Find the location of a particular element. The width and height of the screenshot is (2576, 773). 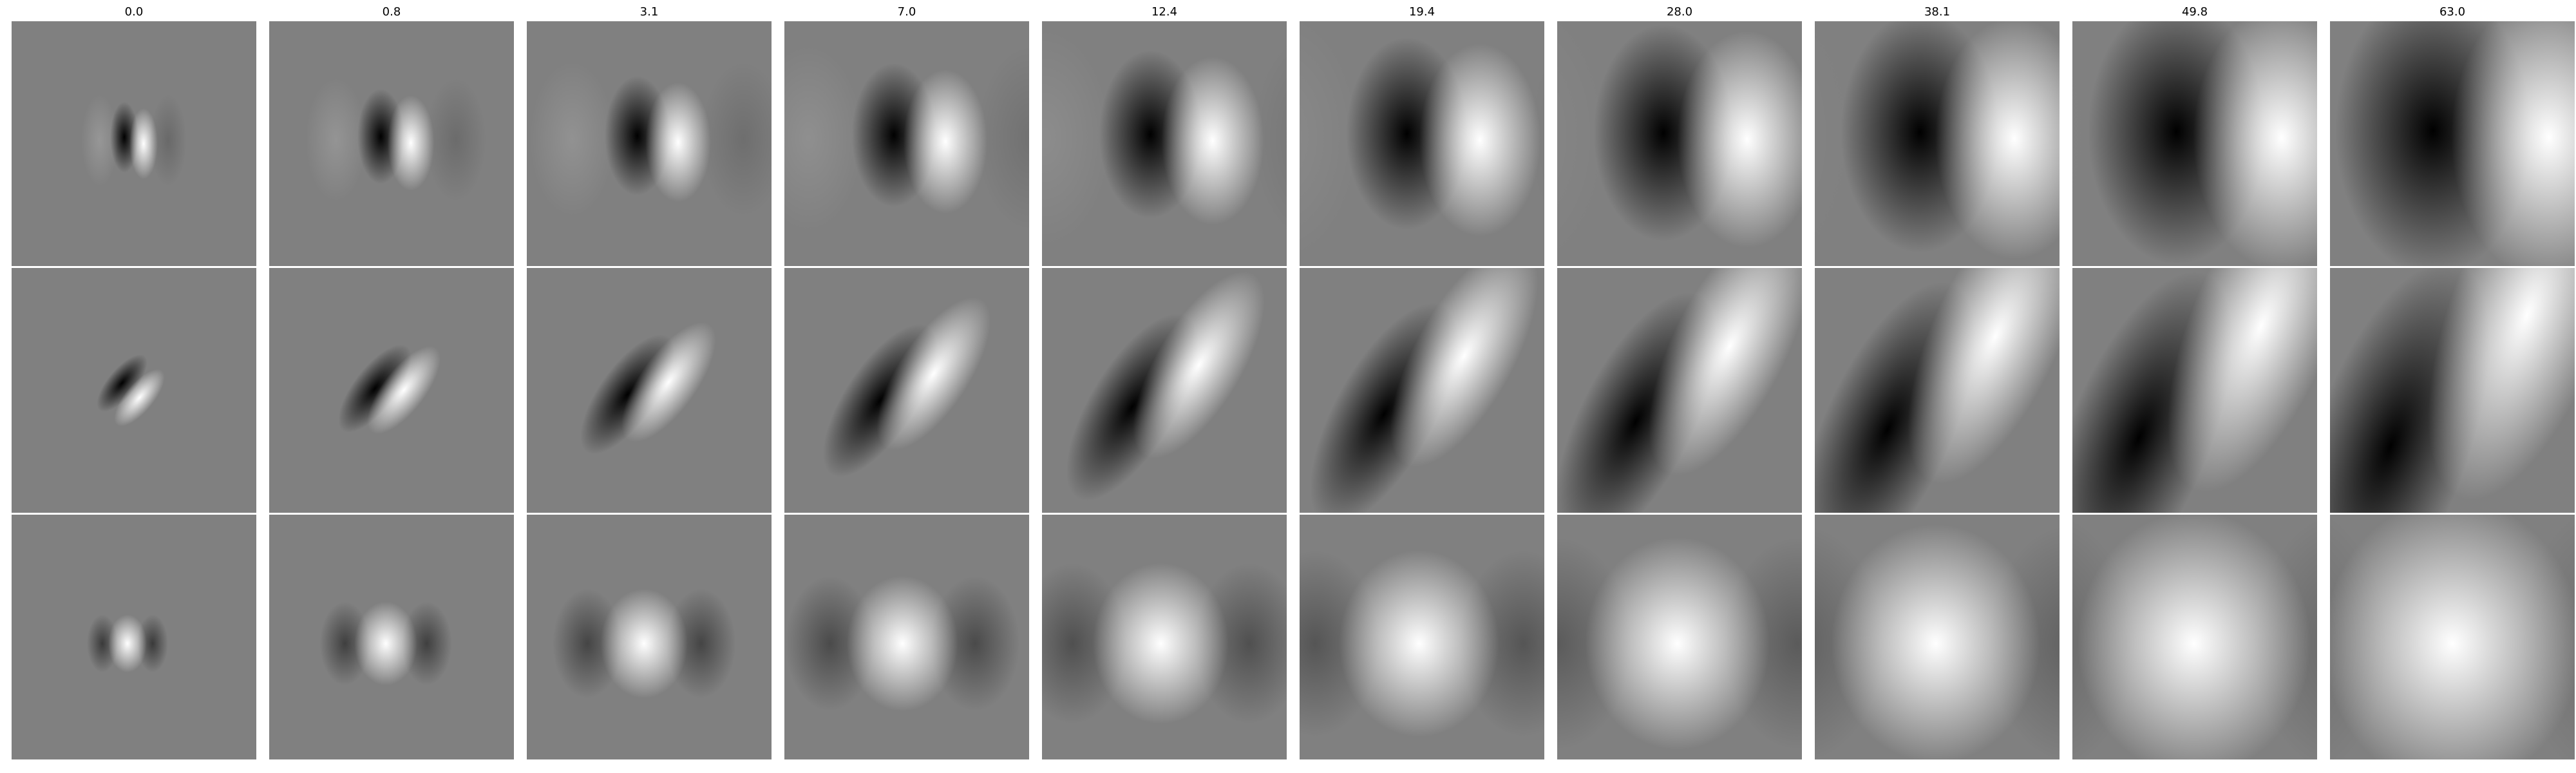

filter-panel-r1-c10 is located at coordinates (2452, 143).